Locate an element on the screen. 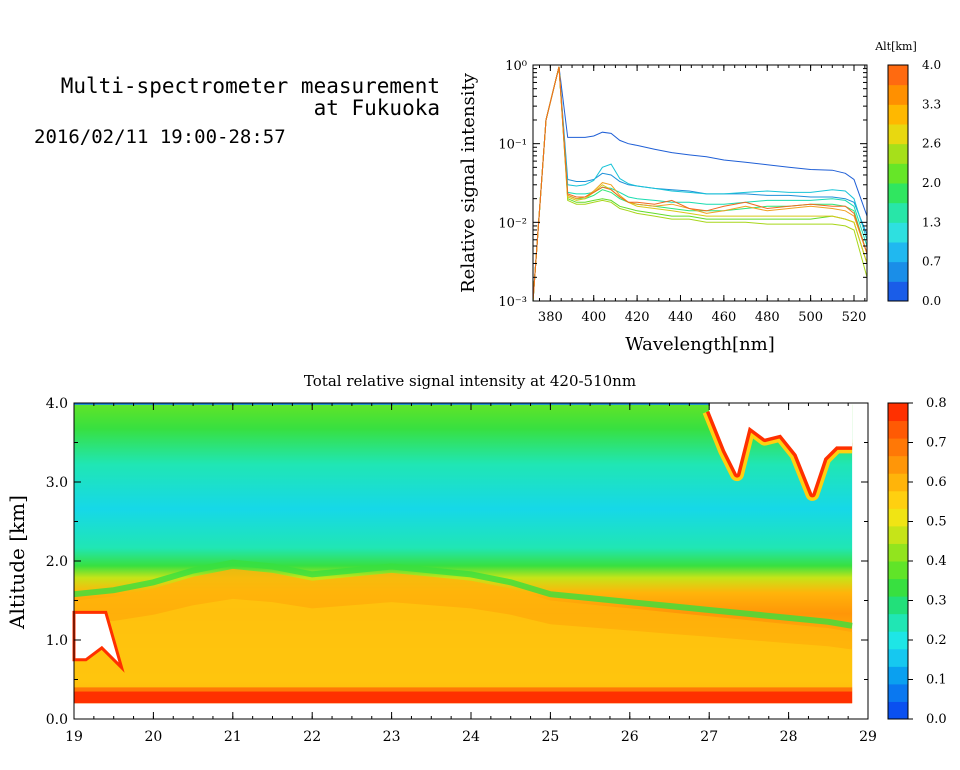  altitude-colorbar-label: 3.3 is located at coordinates (931, 104).